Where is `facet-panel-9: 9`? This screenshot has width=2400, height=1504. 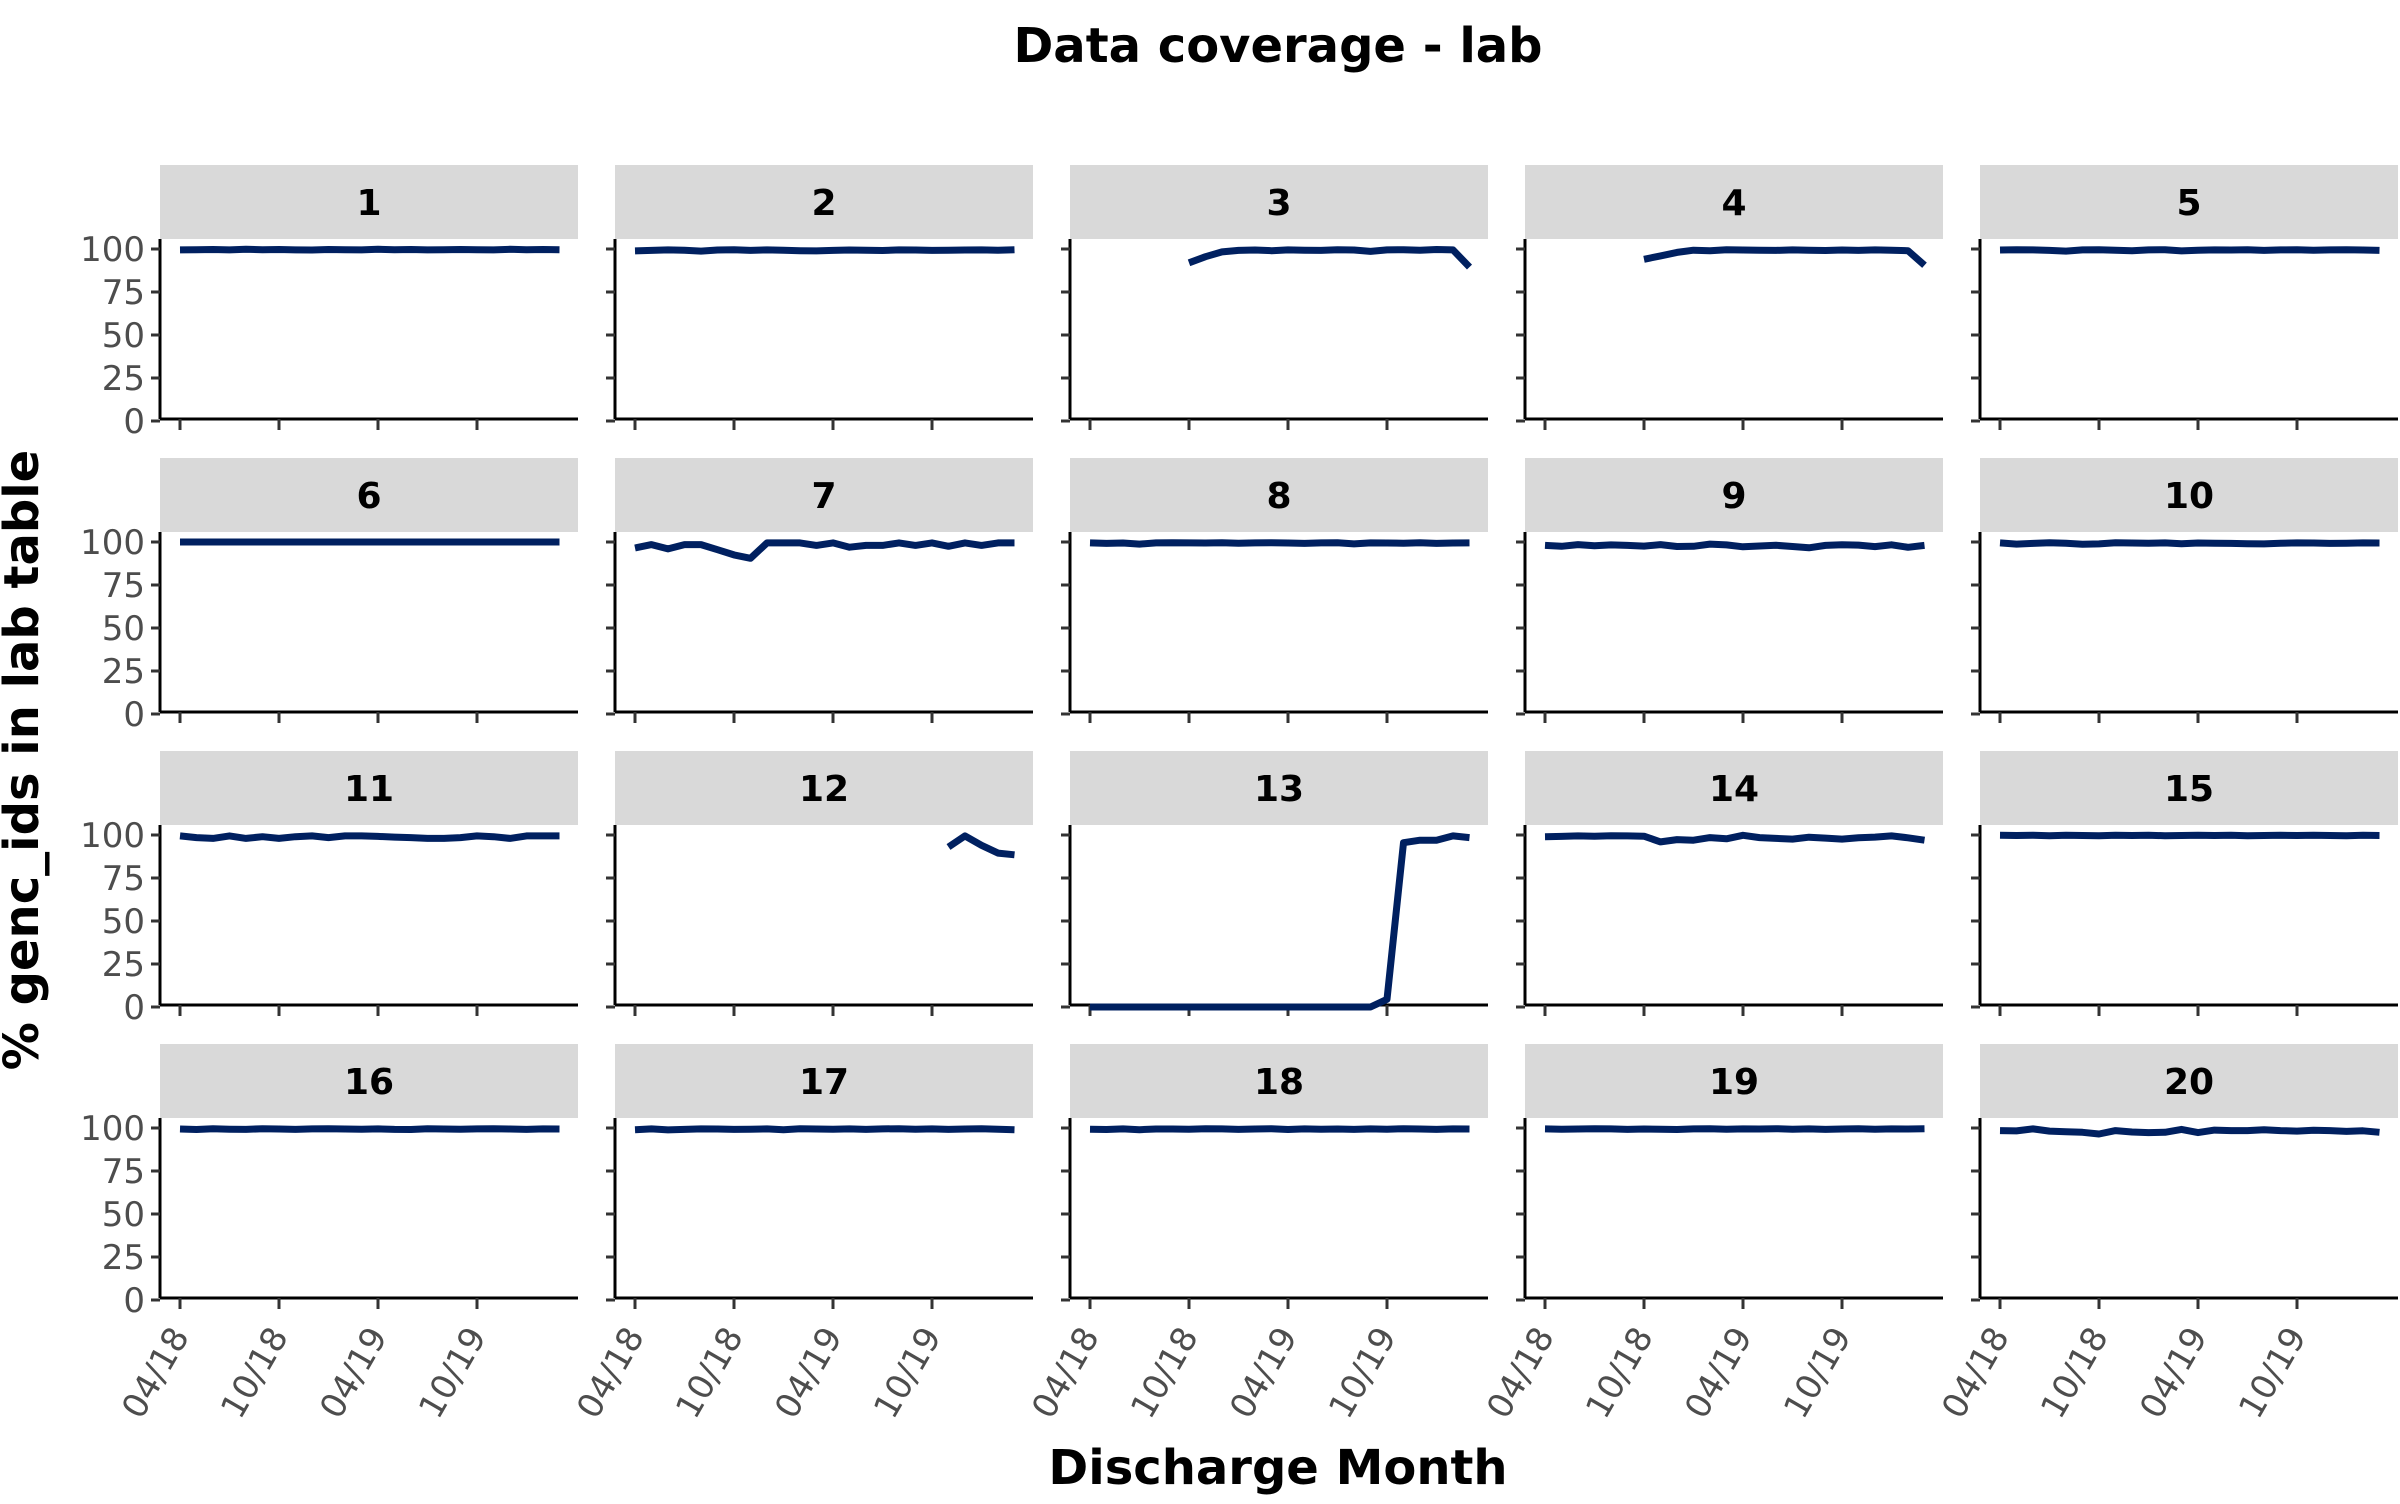
facet-panel-9: 9 is located at coordinates (1729, 590).